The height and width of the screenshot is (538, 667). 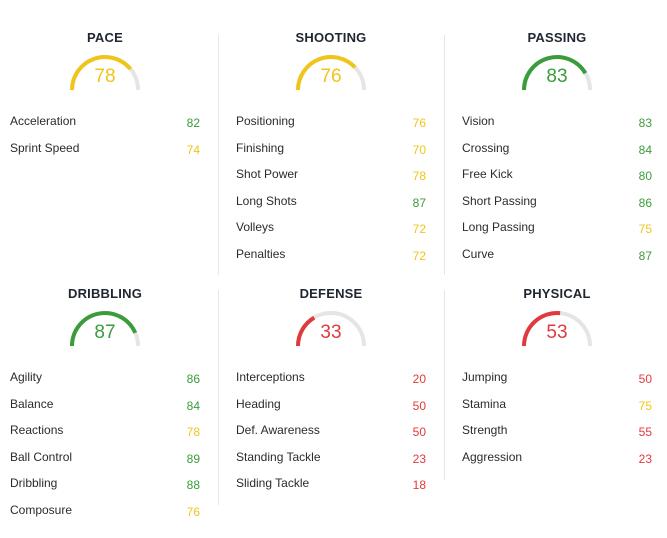 I want to click on stat-label: Reactions, so click(x=37, y=430).